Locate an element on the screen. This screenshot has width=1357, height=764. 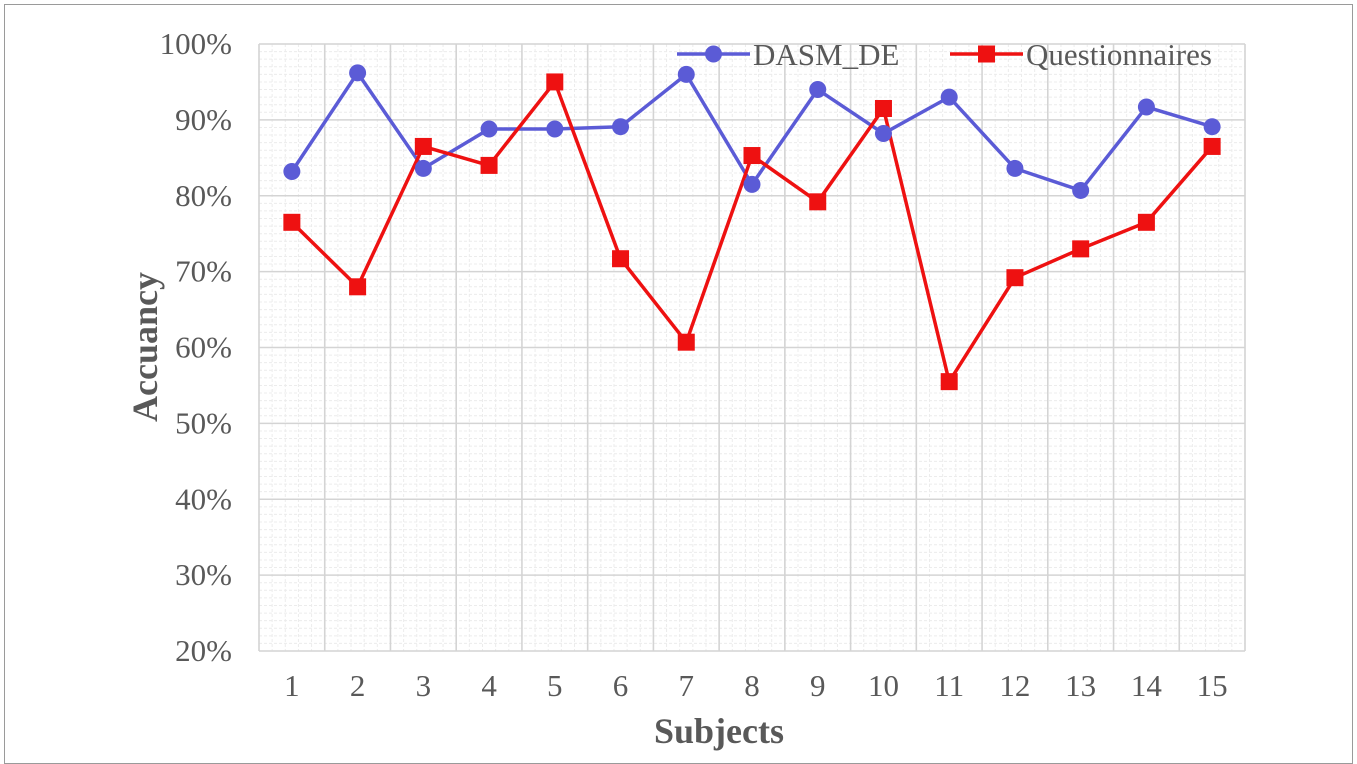
legend-marker-dasm_de is located at coordinates (713, 54).